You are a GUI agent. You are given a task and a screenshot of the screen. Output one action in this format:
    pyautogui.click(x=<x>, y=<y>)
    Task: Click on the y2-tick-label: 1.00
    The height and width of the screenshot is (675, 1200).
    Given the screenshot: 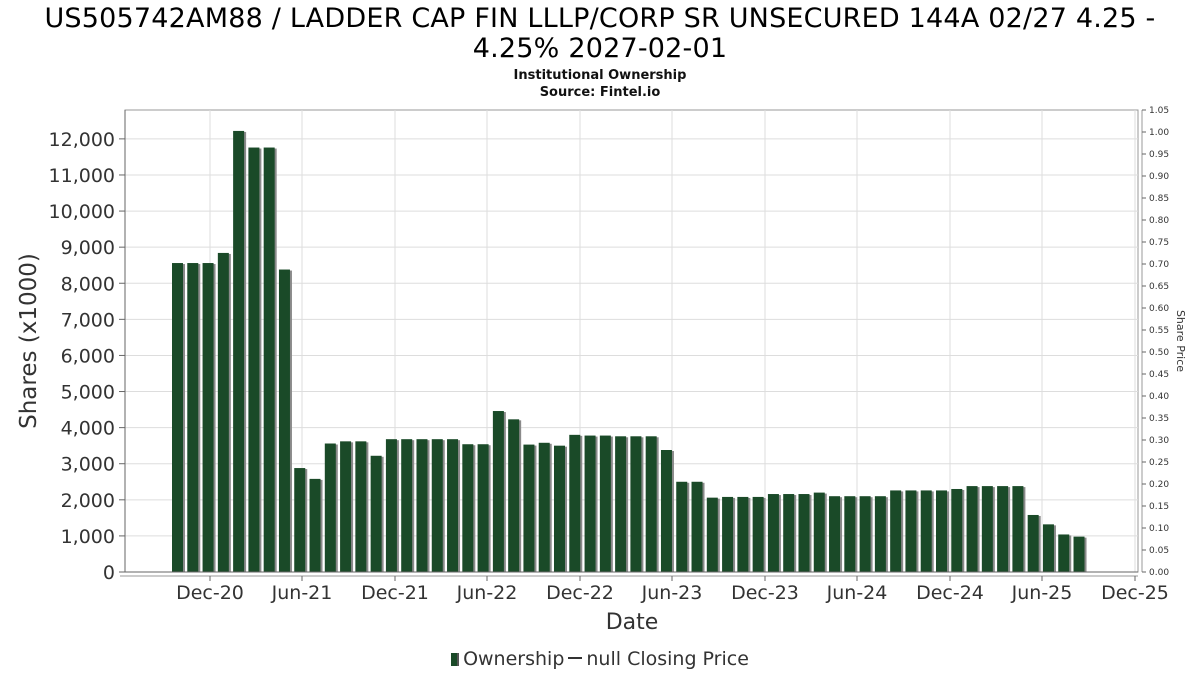 What is the action you would take?
    pyautogui.click(x=1159, y=133)
    